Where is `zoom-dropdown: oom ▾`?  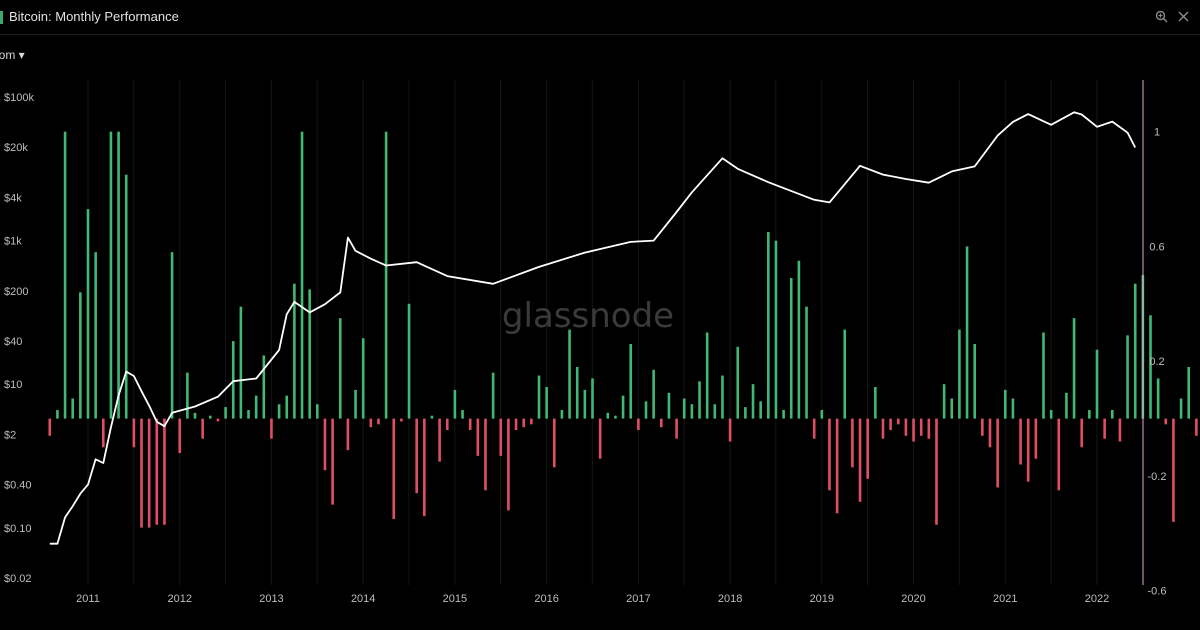 zoom-dropdown: oom ▾ is located at coordinates (12, 55).